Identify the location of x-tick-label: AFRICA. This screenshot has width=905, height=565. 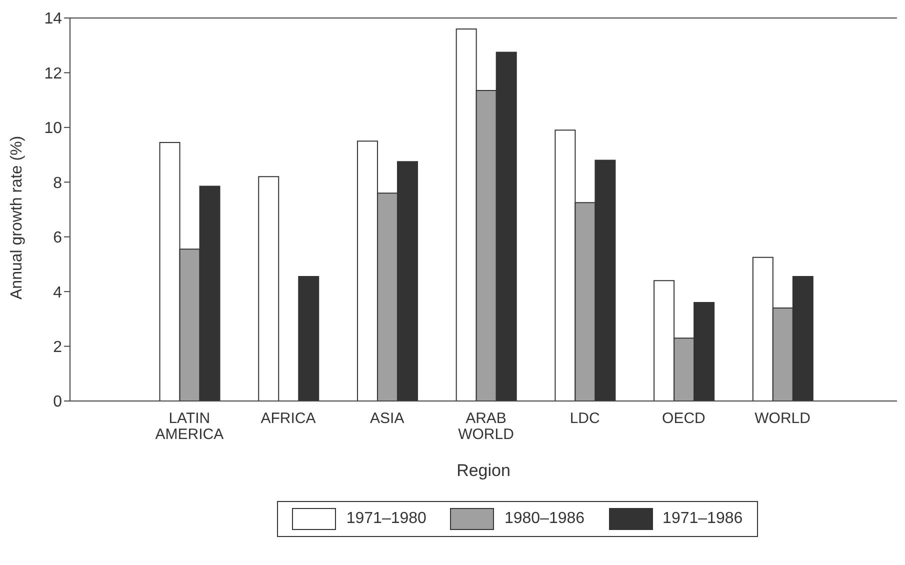
(288, 418).